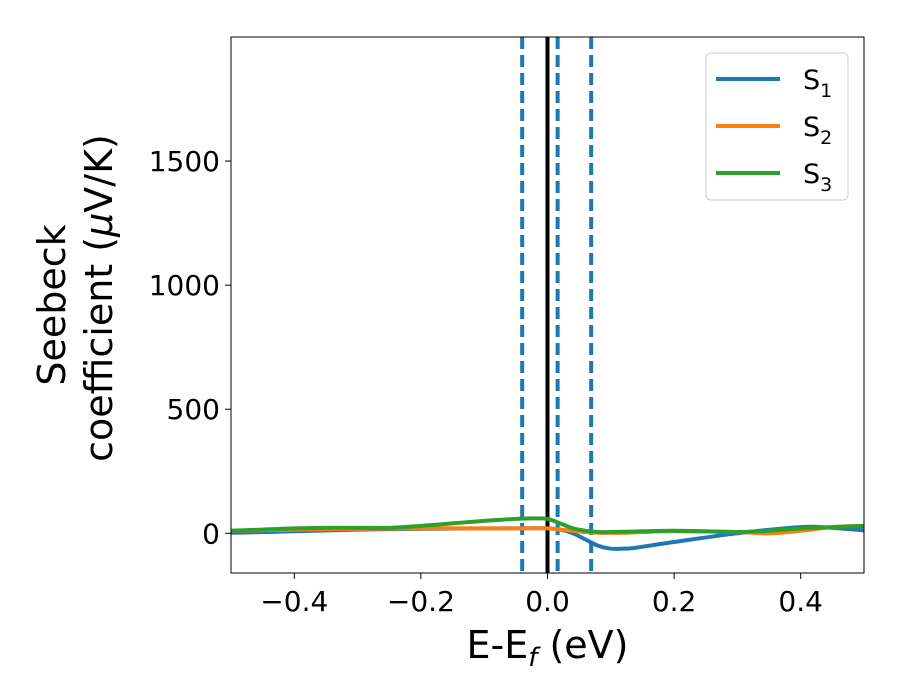 This screenshot has width=900, height=700. What do you see at coordinates (817, 177) in the screenshot?
I see `legend-label-S3: S3` at bounding box center [817, 177].